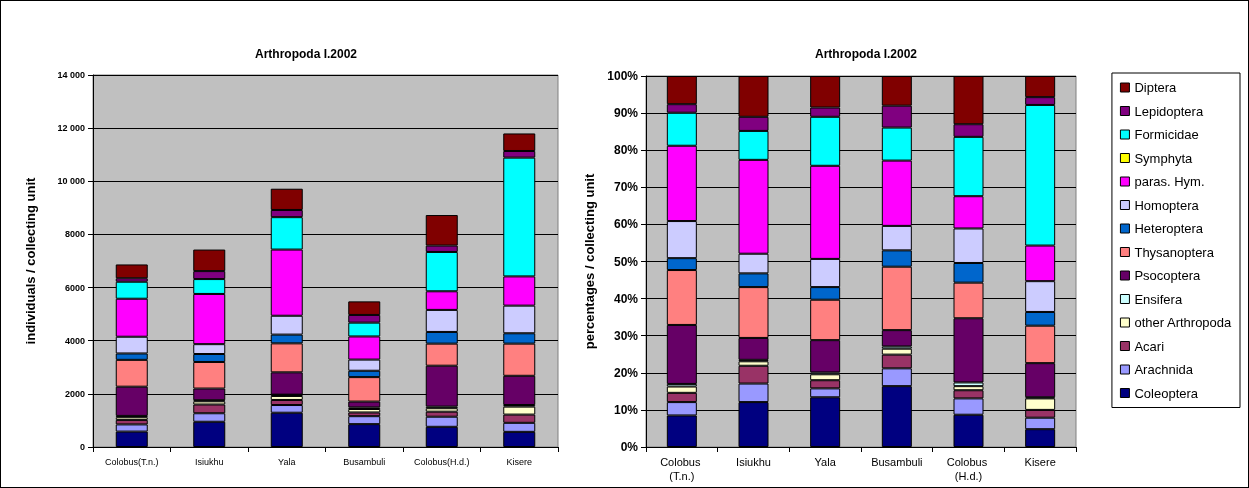 The height and width of the screenshot is (488, 1249). Describe the element at coordinates (1164, 158) in the screenshot. I see `legend-label: Symphyta` at that location.